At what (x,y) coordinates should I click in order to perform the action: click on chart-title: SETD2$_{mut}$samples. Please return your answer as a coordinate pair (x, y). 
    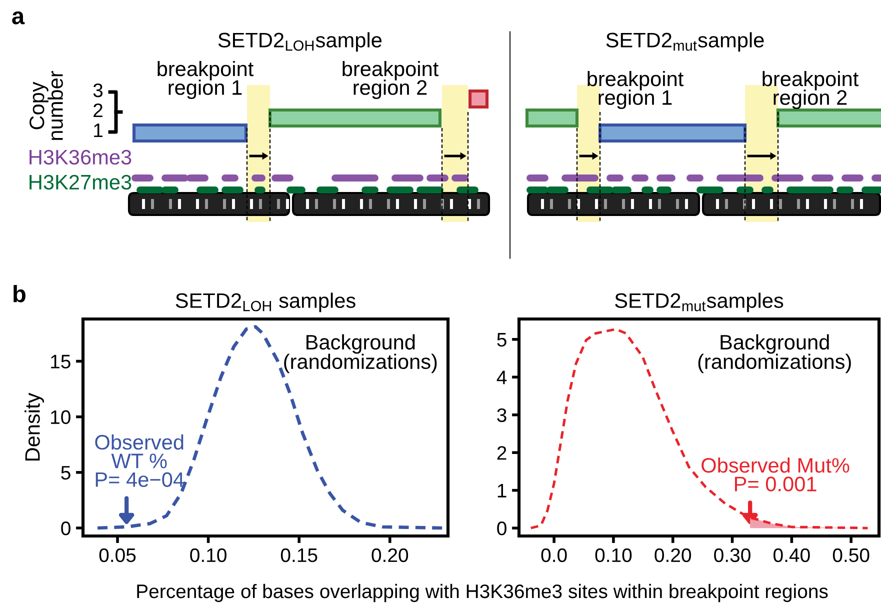
    Looking at the image, I should click on (699, 302).